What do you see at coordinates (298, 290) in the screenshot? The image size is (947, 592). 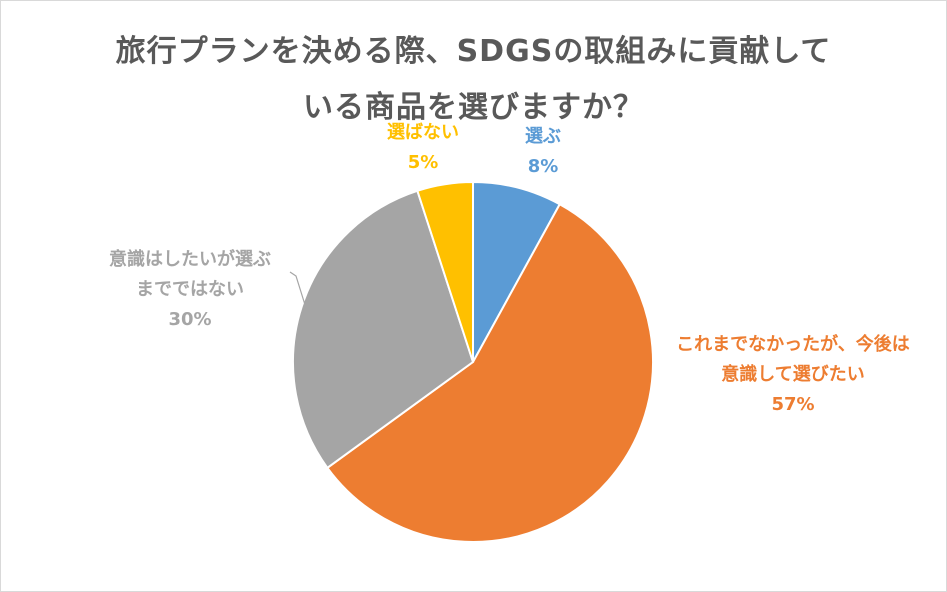 I see `leader-line-aware-not-select` at bounding box center [298, 290].